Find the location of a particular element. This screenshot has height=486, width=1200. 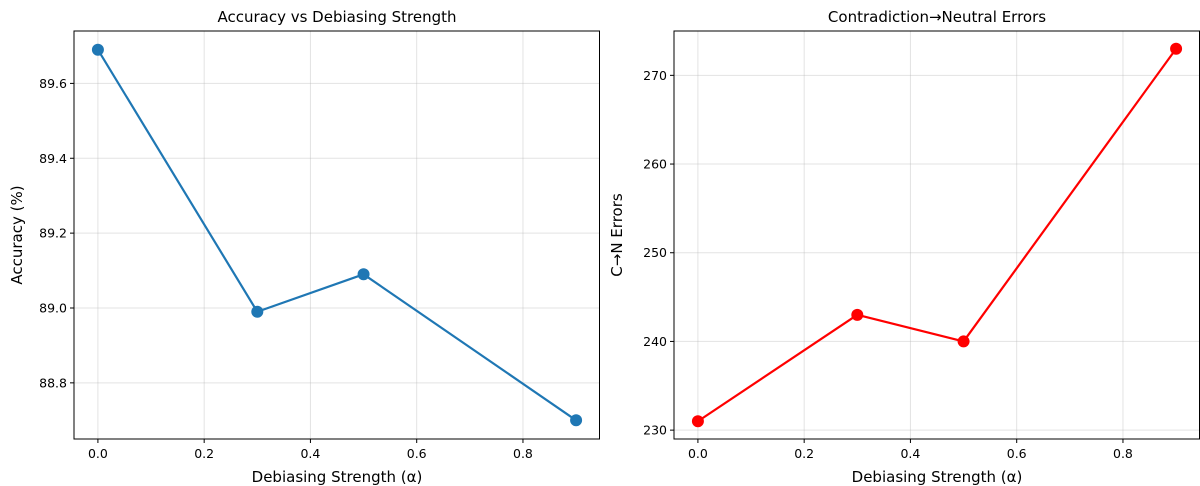

y-tick-label: 230 is located at coordinates (655, 430).